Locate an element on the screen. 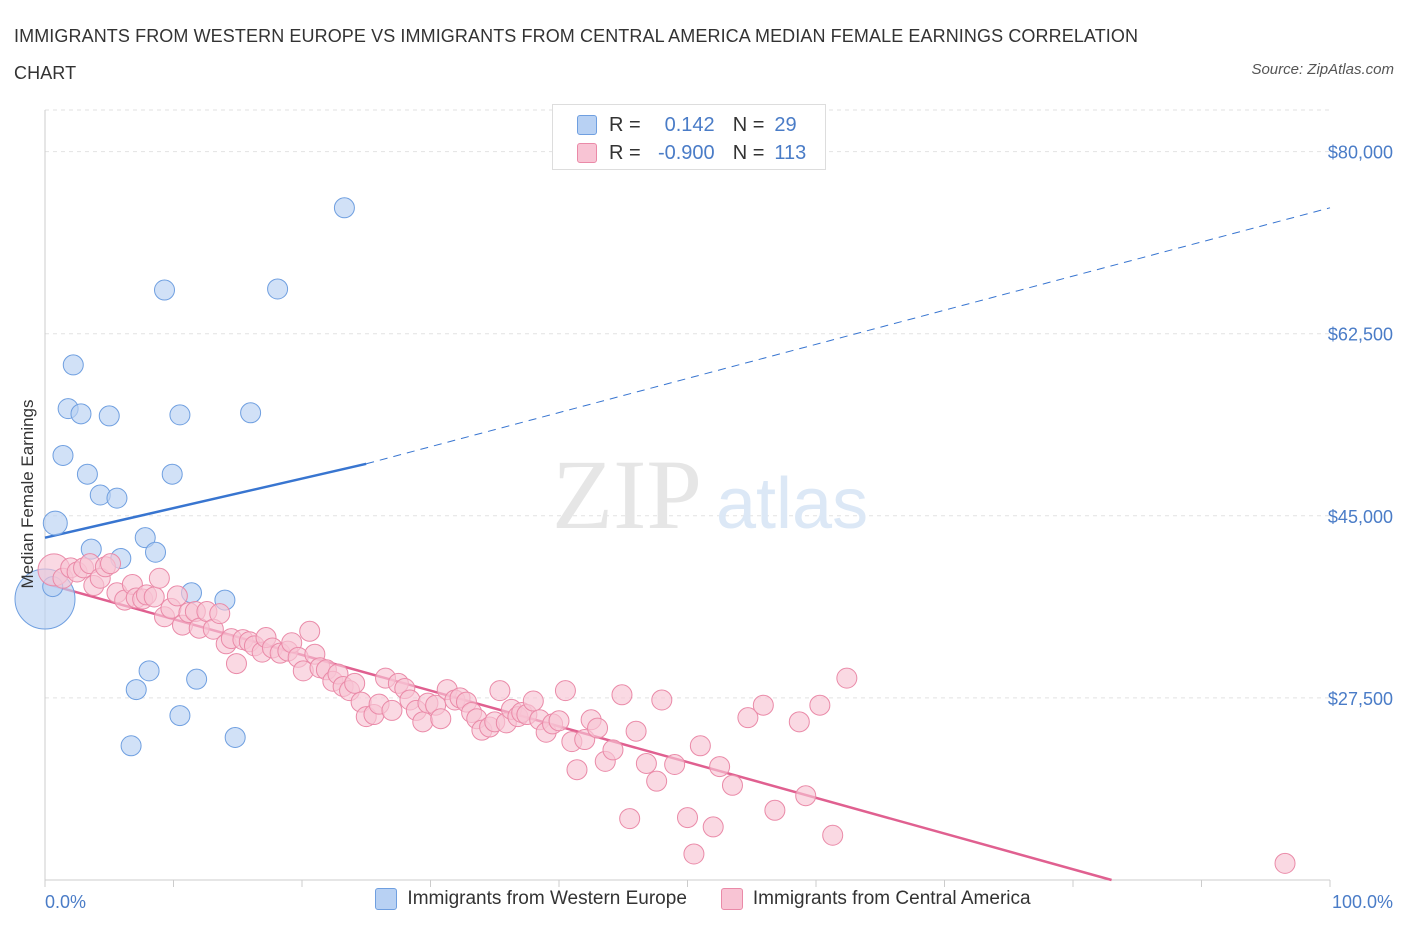 The width and height of the screenshot is (1406, 930). legend-n-value: 113 is located at coordinates (790, 152).